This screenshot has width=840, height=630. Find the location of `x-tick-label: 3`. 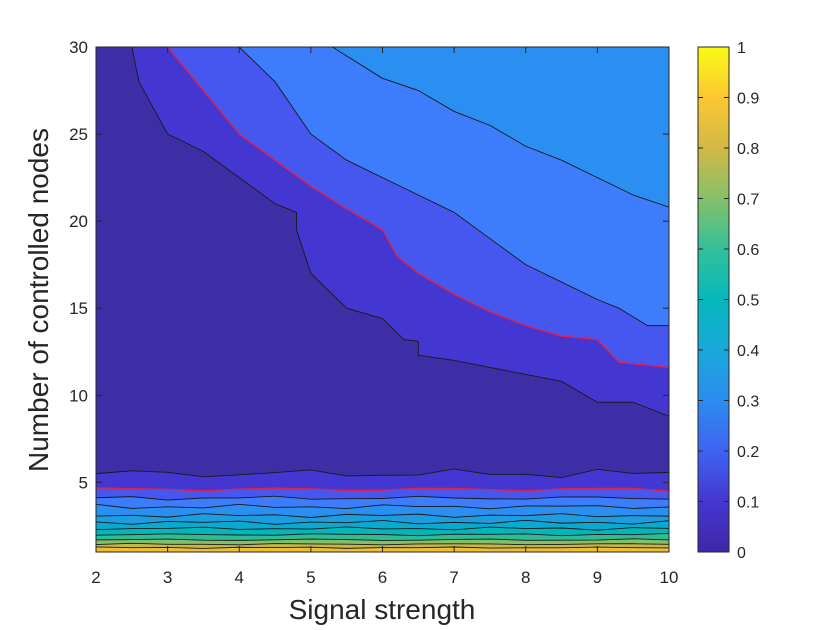

x-tick-label: 3 is located at coordinates (167, 577).